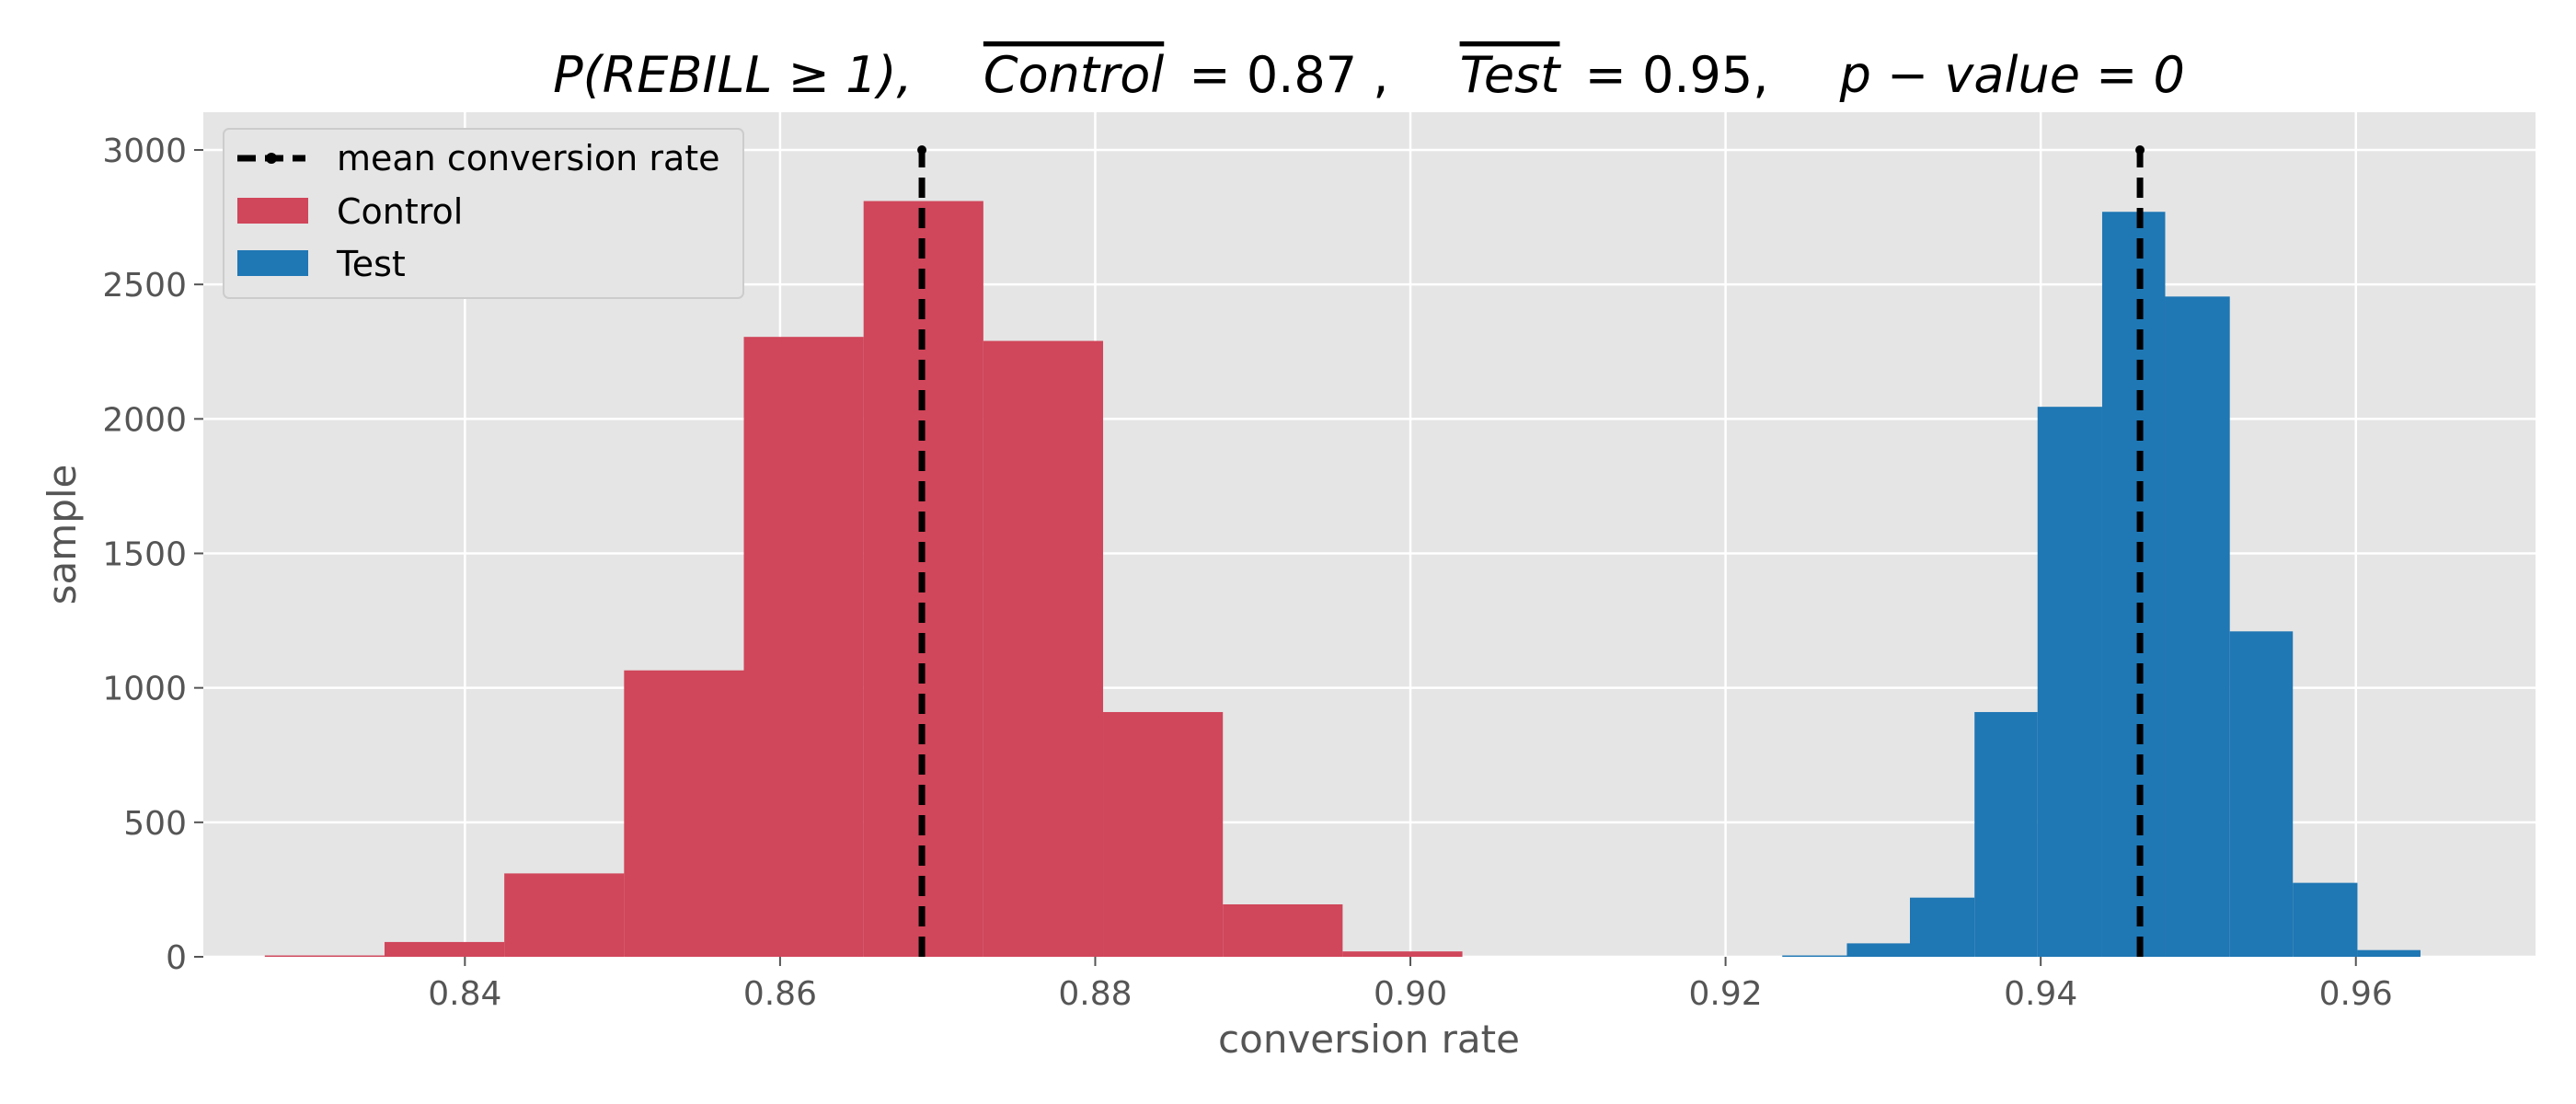 This screenshot has width=2576, height=1104. What do you see at coordinates (733, 75) in the screenshot?
I see `title-probability: P(REBILL ≥ 1),` at bounding box center [733, 75].